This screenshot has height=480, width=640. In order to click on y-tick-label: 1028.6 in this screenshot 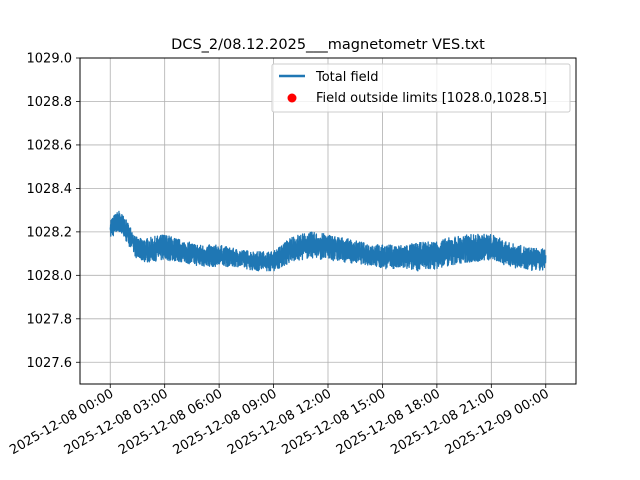, I will do `click(50, 145)`.